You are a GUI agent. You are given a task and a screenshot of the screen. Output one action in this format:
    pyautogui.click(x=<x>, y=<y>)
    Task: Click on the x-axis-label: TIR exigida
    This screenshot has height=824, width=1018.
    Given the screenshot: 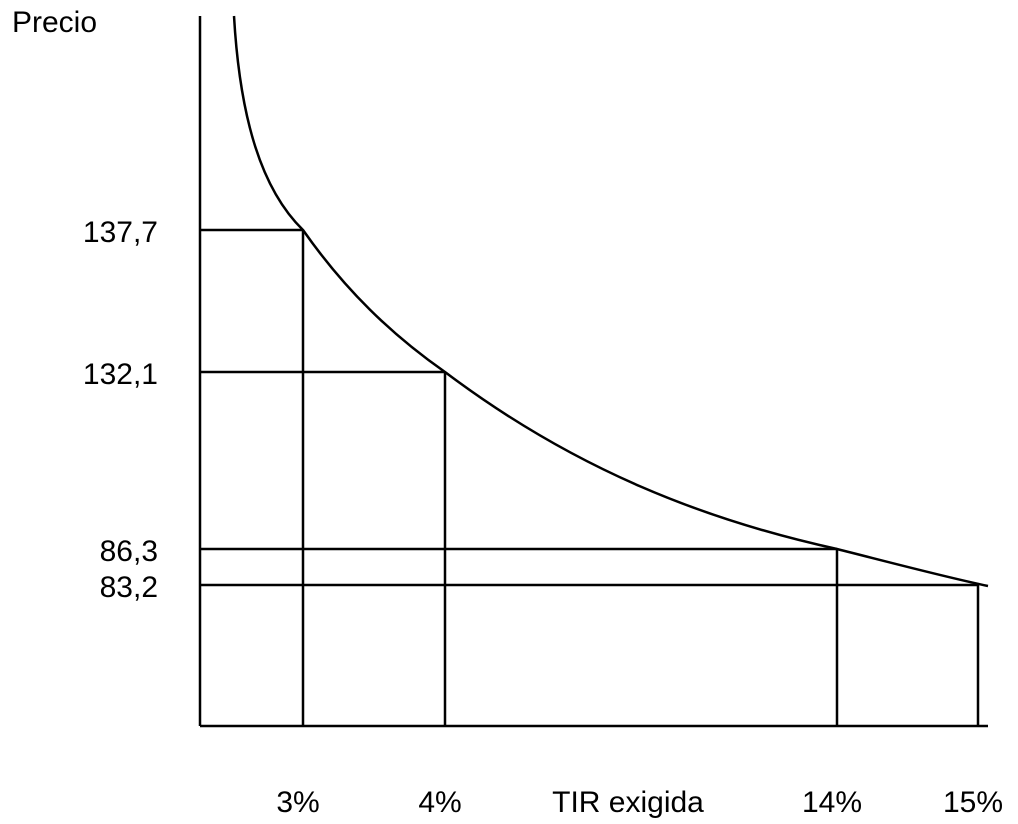 What is the action you would take?
    pyautogui.click(x=628, y=802)
    